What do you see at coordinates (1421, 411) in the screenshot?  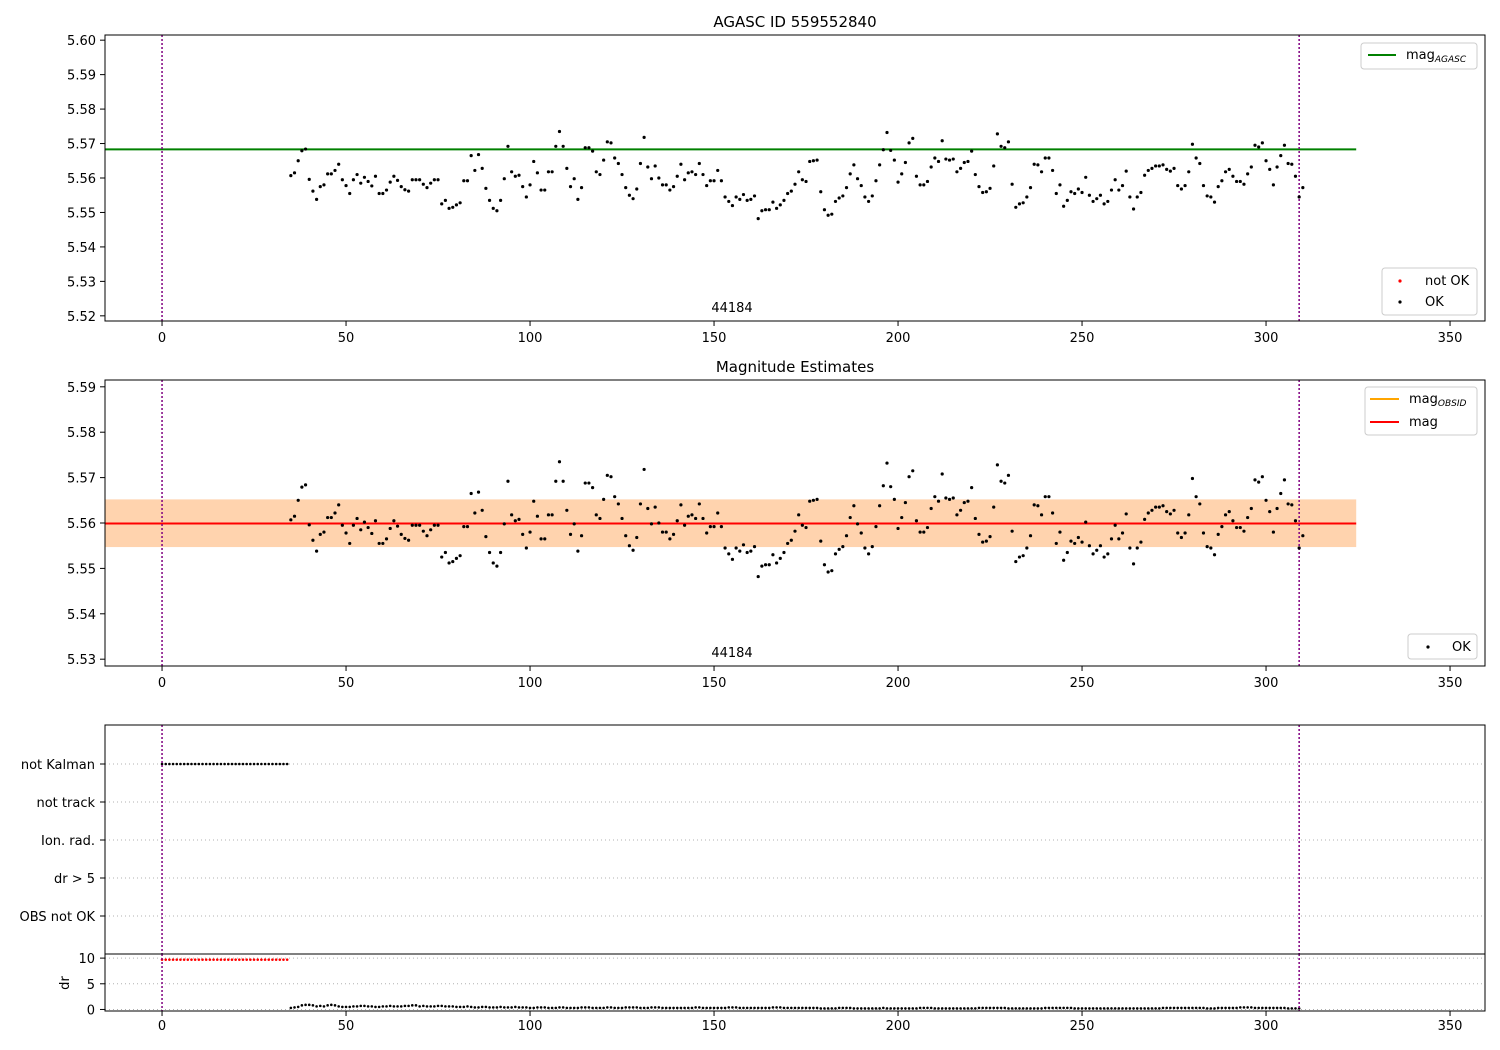 I see `legend-upper: magOBSID mag` at bounding box center [1421, 411].